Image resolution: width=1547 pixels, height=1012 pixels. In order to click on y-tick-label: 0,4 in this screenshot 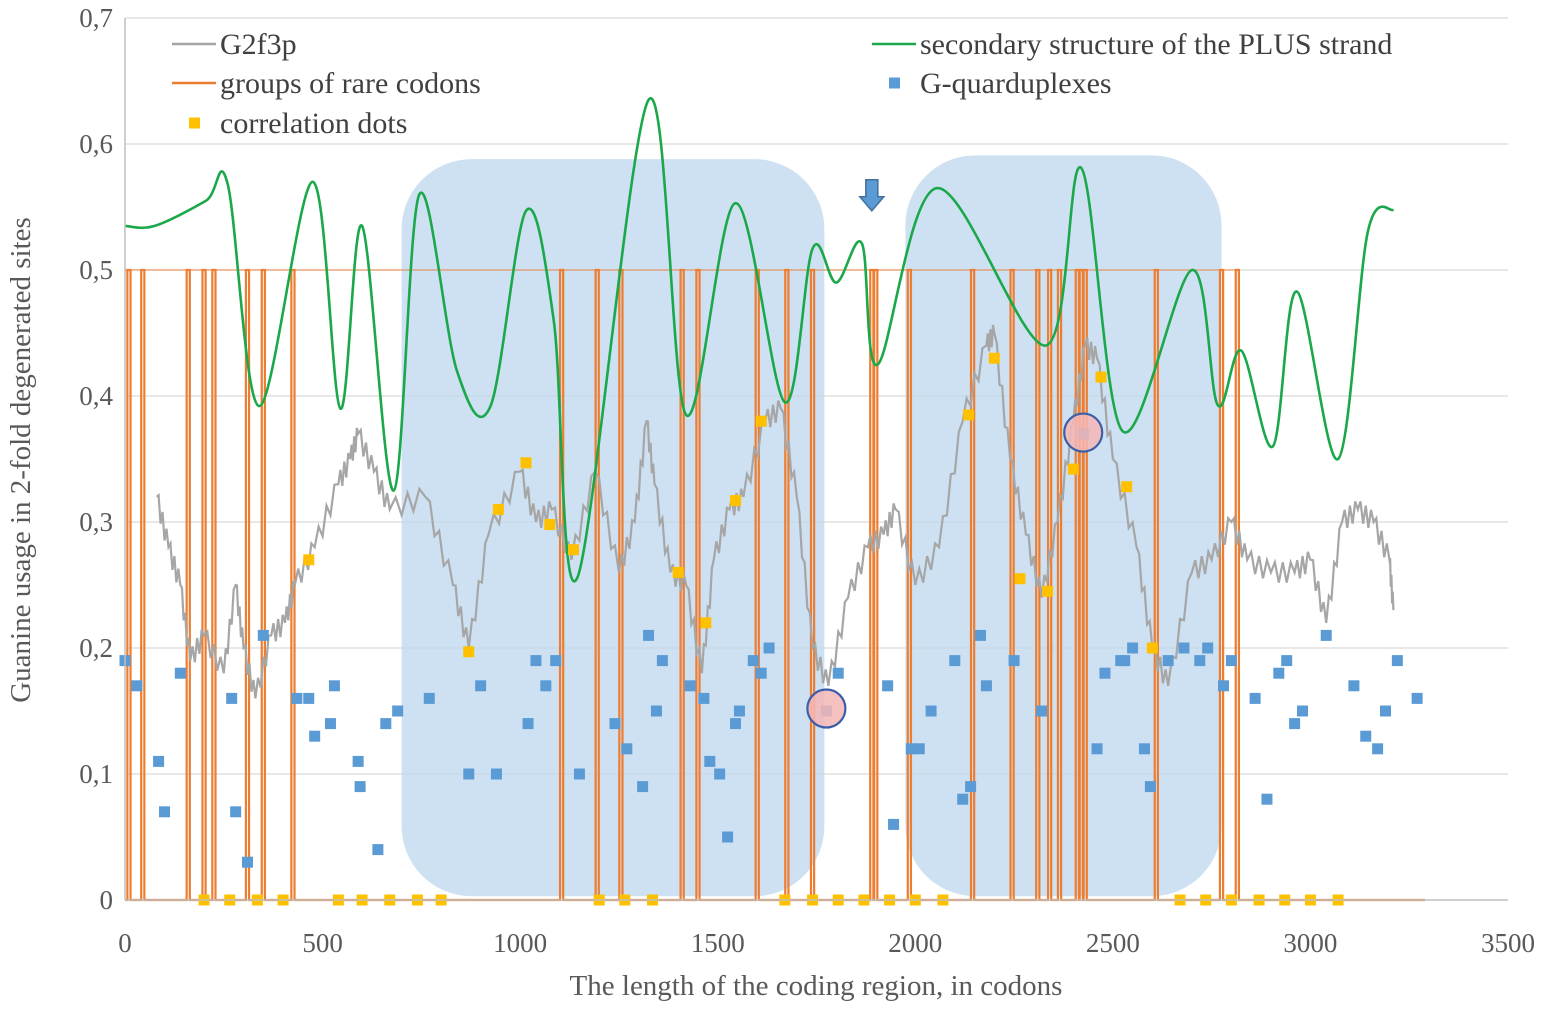, I will do `click(96, 396)`.